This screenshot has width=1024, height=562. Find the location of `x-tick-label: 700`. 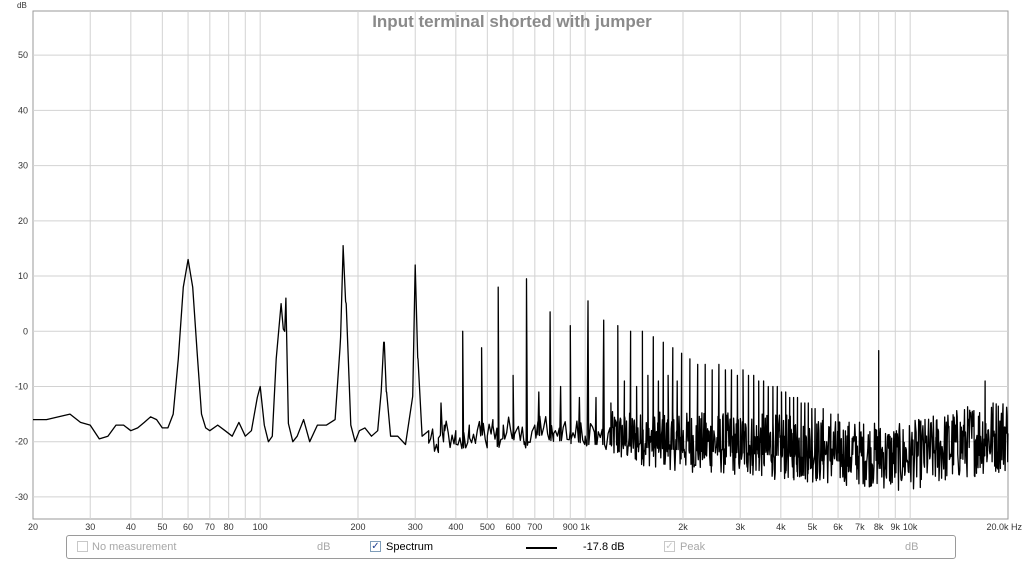

x-tick-label: 700 is located at coordinates (534, 527).